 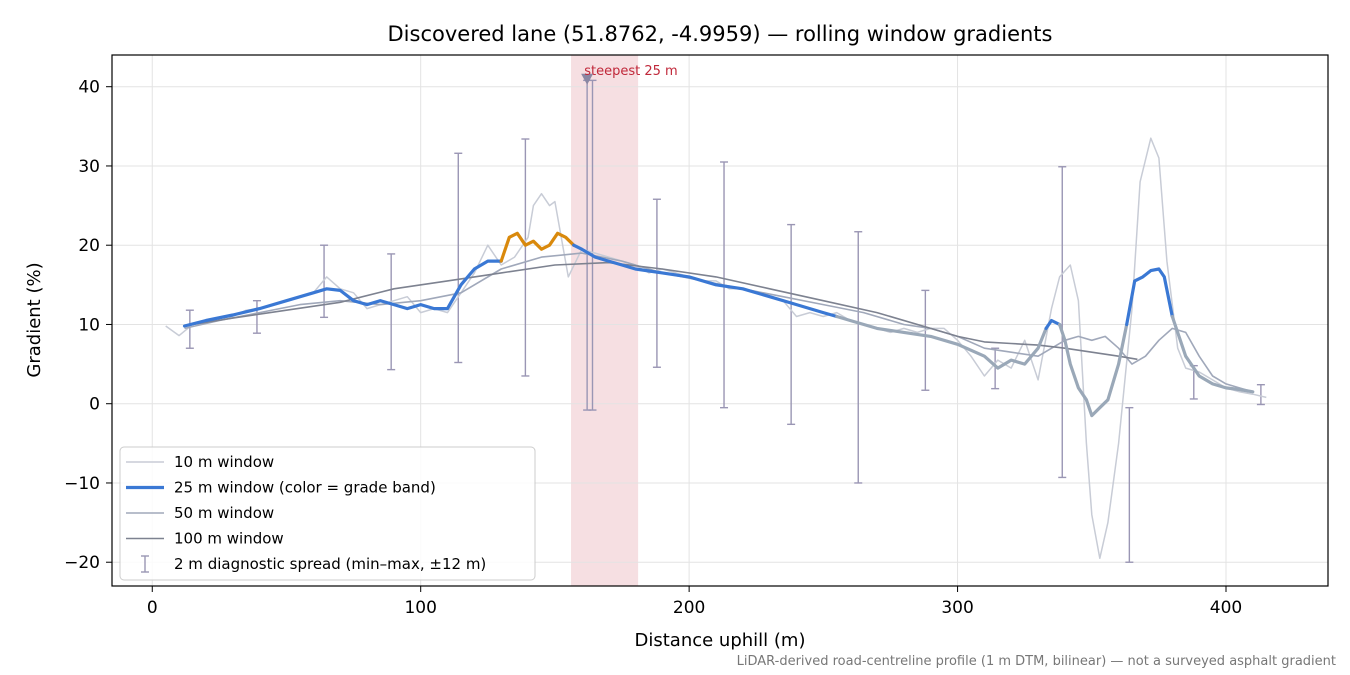 What do you see at coordinates (82, 563) in the screenshot?
I see `y-tick-label: −20` at bounding box center [82, 563].